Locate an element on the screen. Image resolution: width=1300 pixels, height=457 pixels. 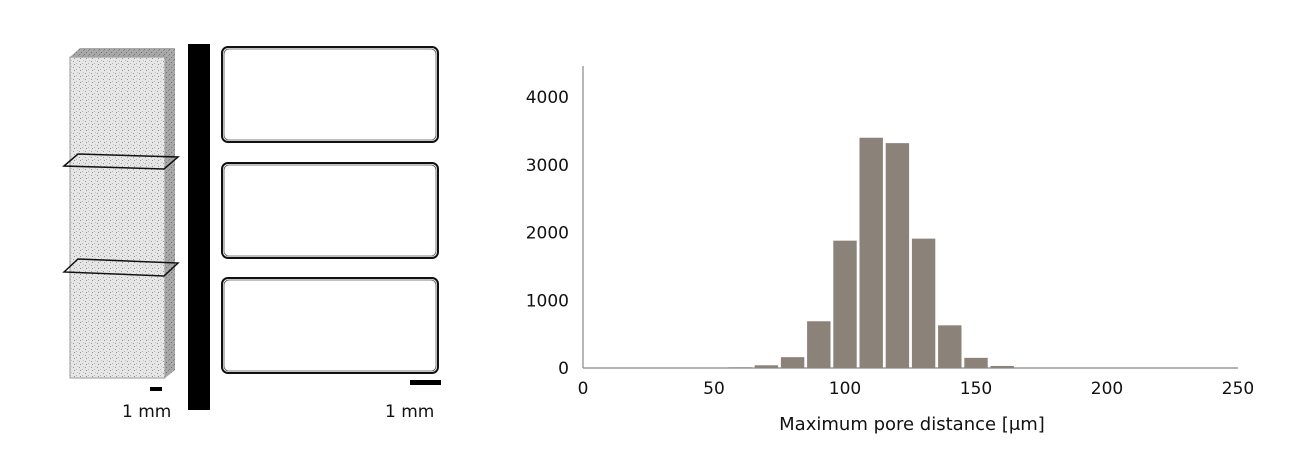
sample-volume is located at coordinates (121, 213).